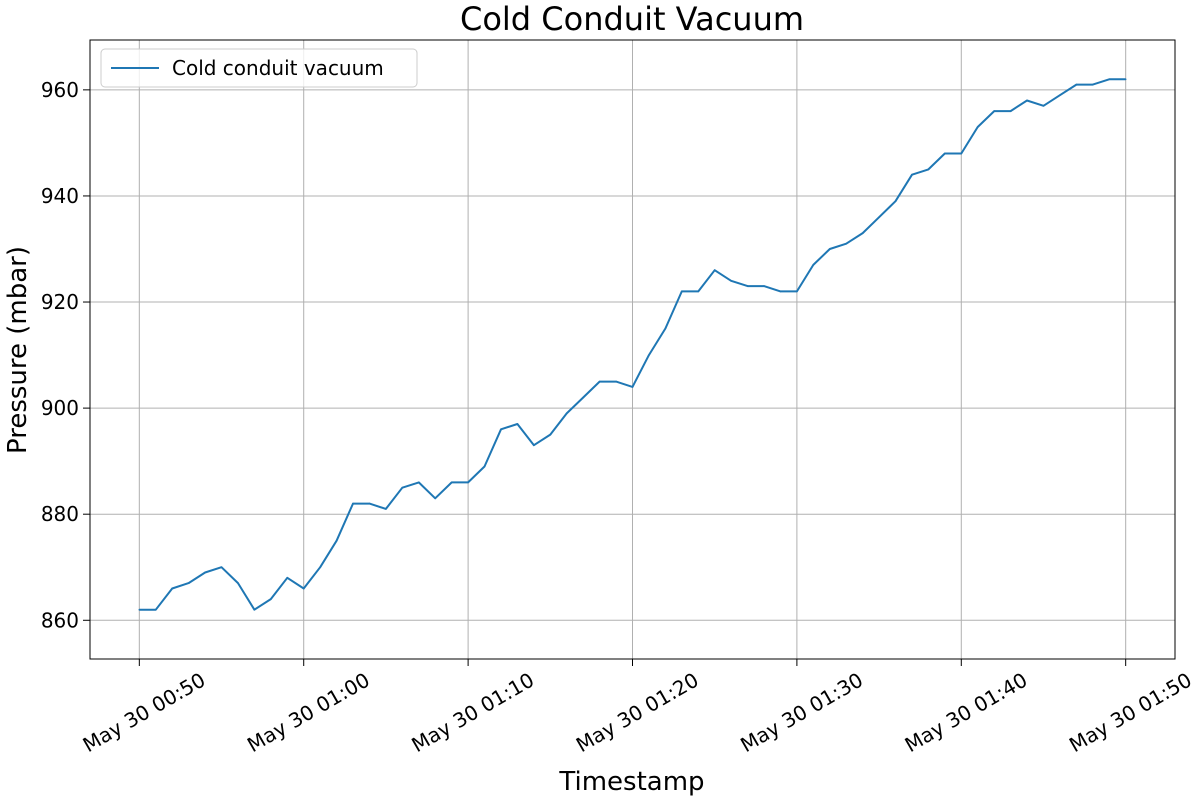 The width and height of the screenshot is (1200, 800). I want to click on x-tick-label: May 30 01:30, so click(801, 712).